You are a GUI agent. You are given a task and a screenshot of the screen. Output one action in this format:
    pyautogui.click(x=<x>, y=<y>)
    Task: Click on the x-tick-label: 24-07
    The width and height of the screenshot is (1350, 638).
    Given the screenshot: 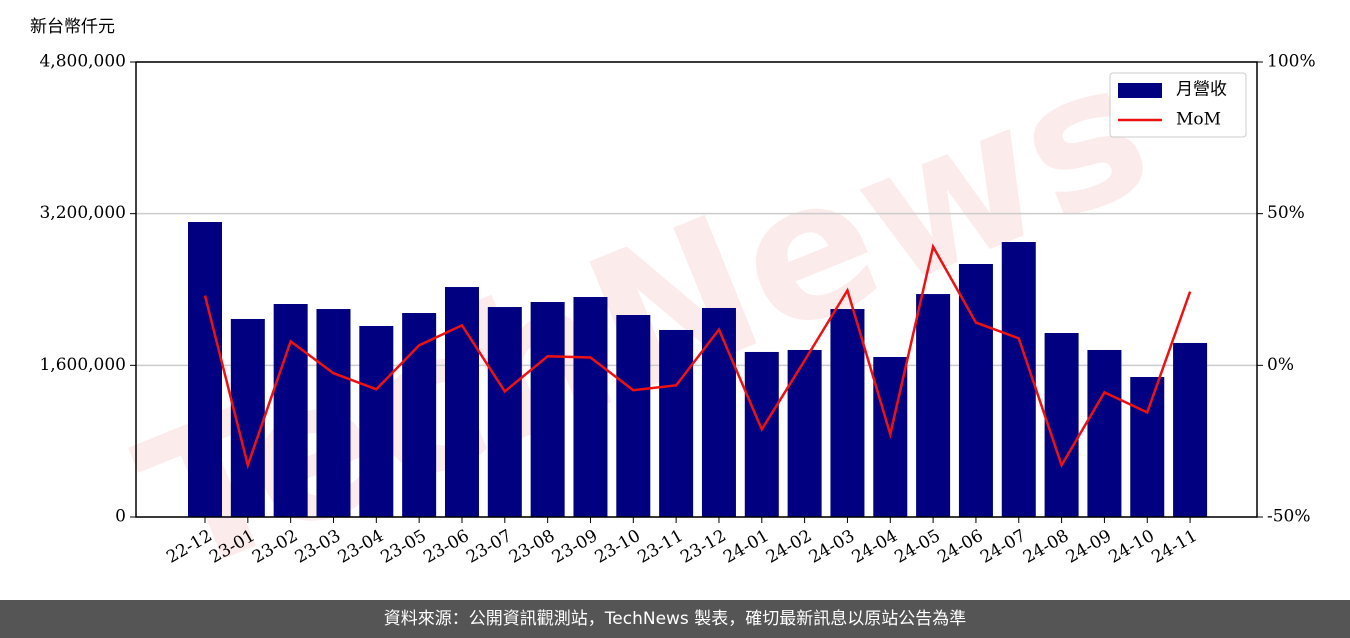 What is the action you would take?
    pyautogui.click(x=1003, y=547)
    